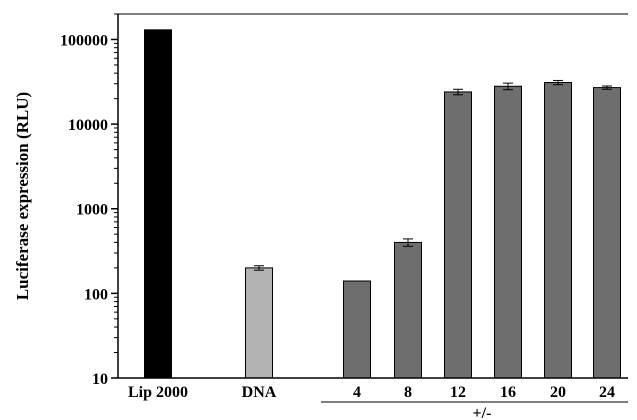 Image resolution: width=637 pixels, height=420 pixels. I want to click on x-tick-label: 8, so click(408, 392).